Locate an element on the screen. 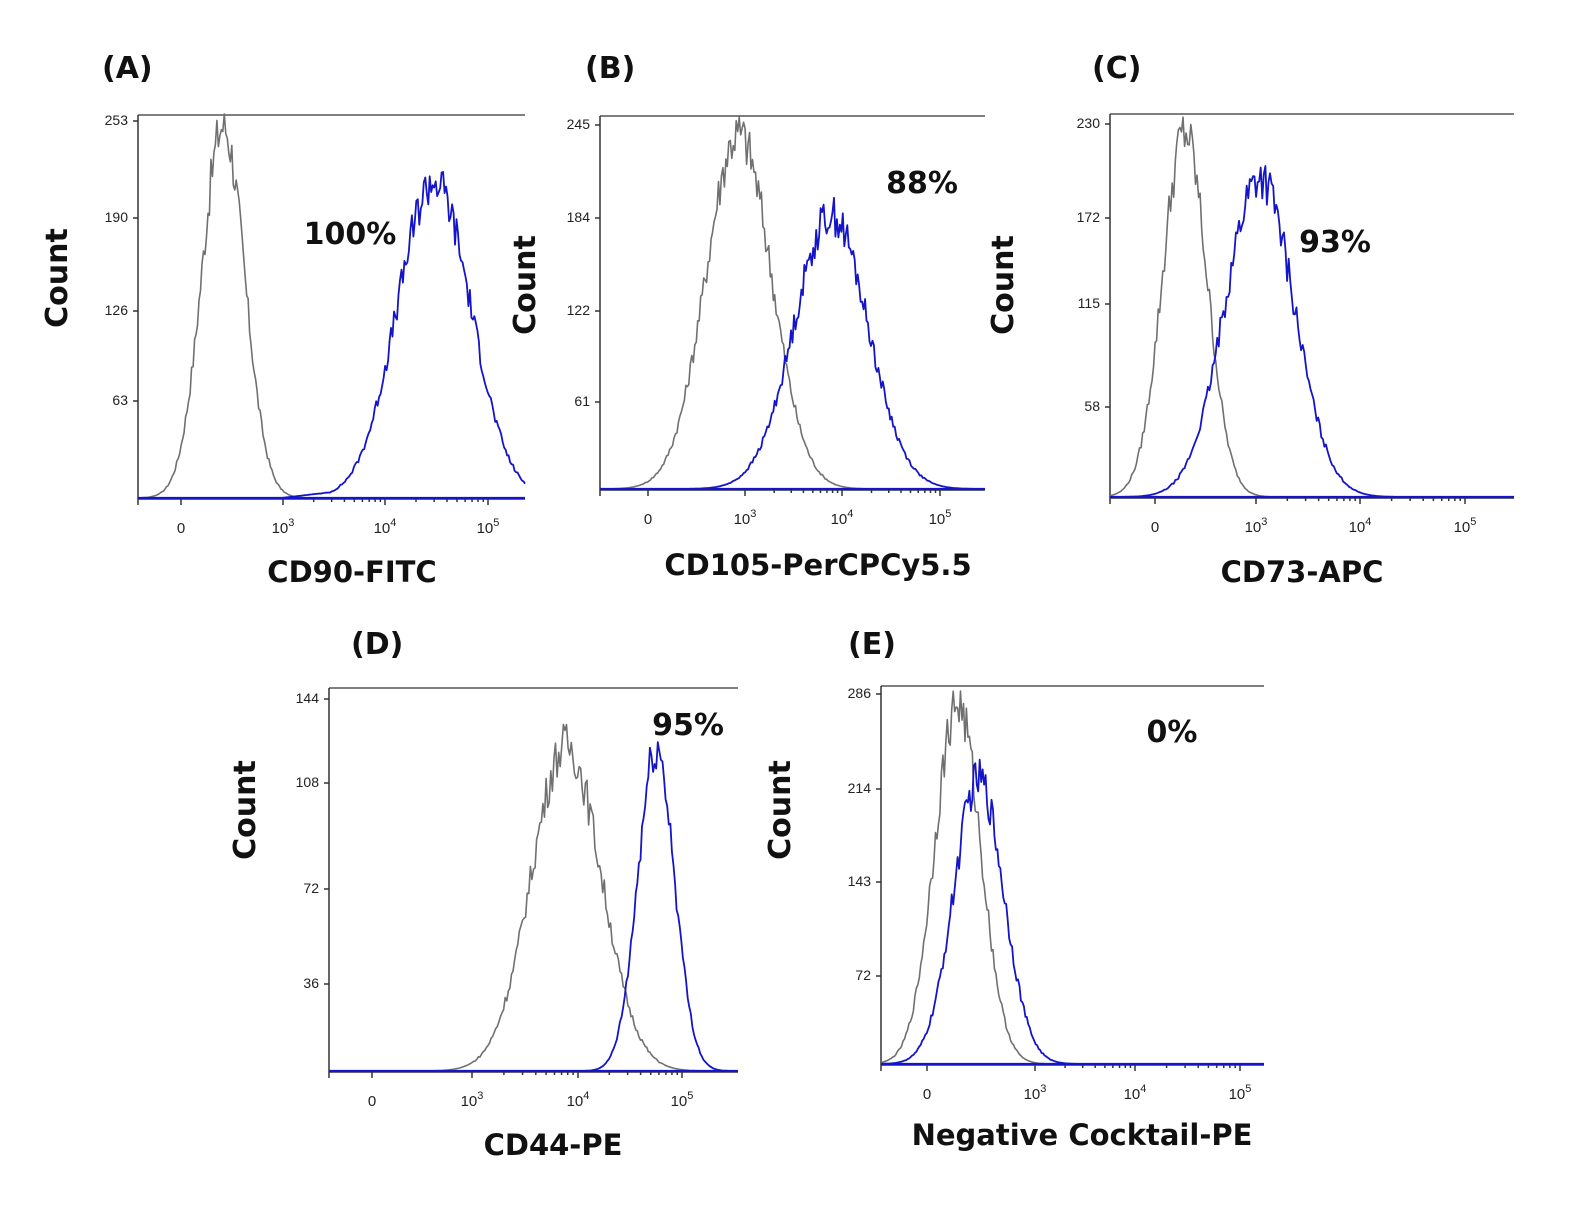 The image size is (1571, 1208). x-axis-label: CD90-FITC is located at coordinates (351, 572).